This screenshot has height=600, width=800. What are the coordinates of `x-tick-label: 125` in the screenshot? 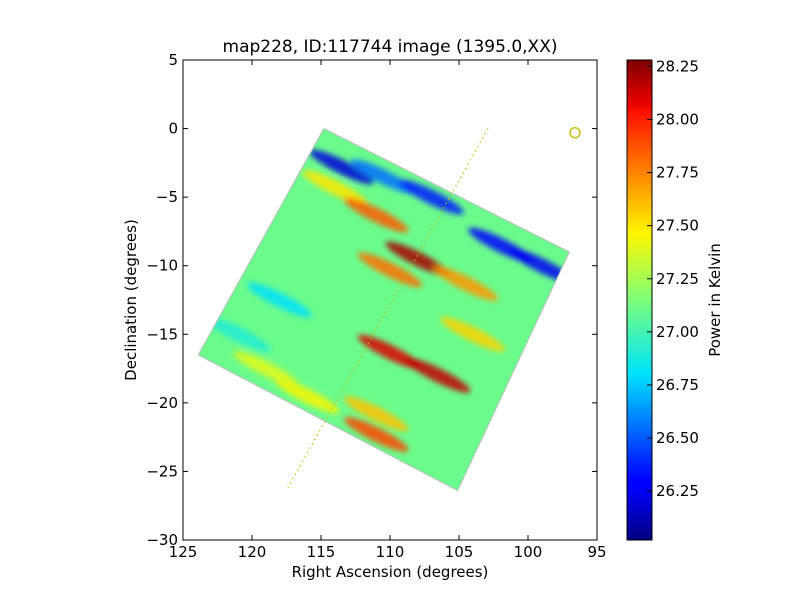 It's located at (183, 552).